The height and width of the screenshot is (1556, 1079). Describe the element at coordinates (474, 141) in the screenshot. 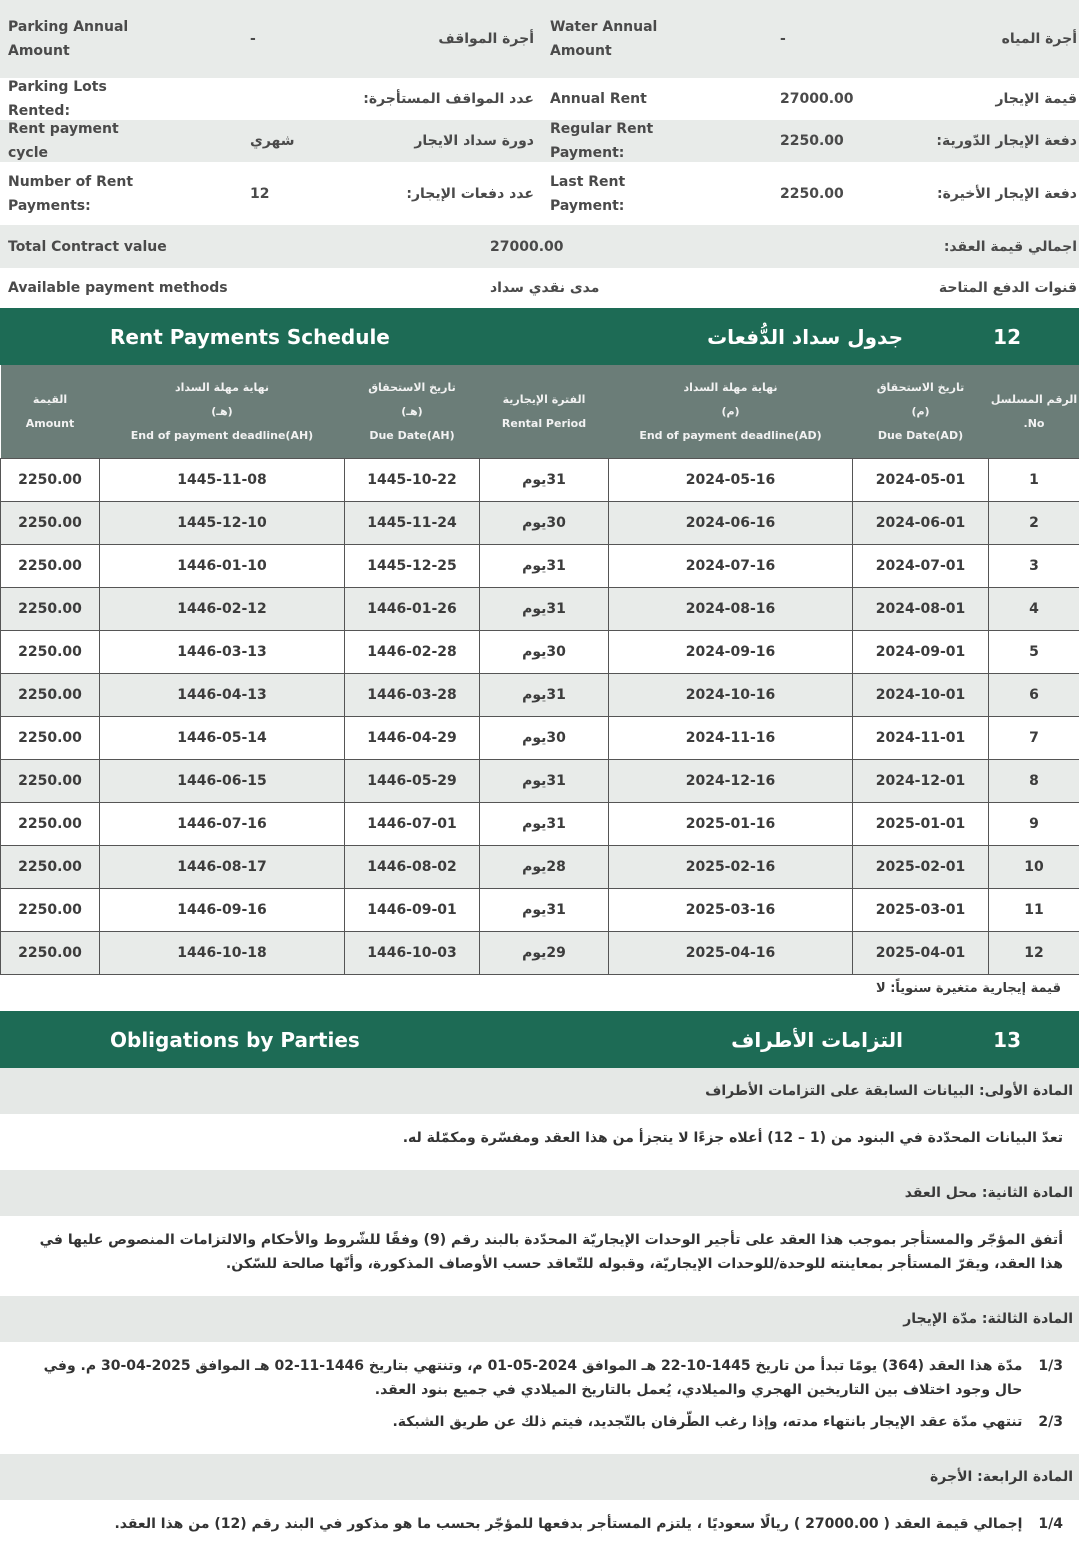

I see `label-ar: دورة سداد الايجار` at that location.